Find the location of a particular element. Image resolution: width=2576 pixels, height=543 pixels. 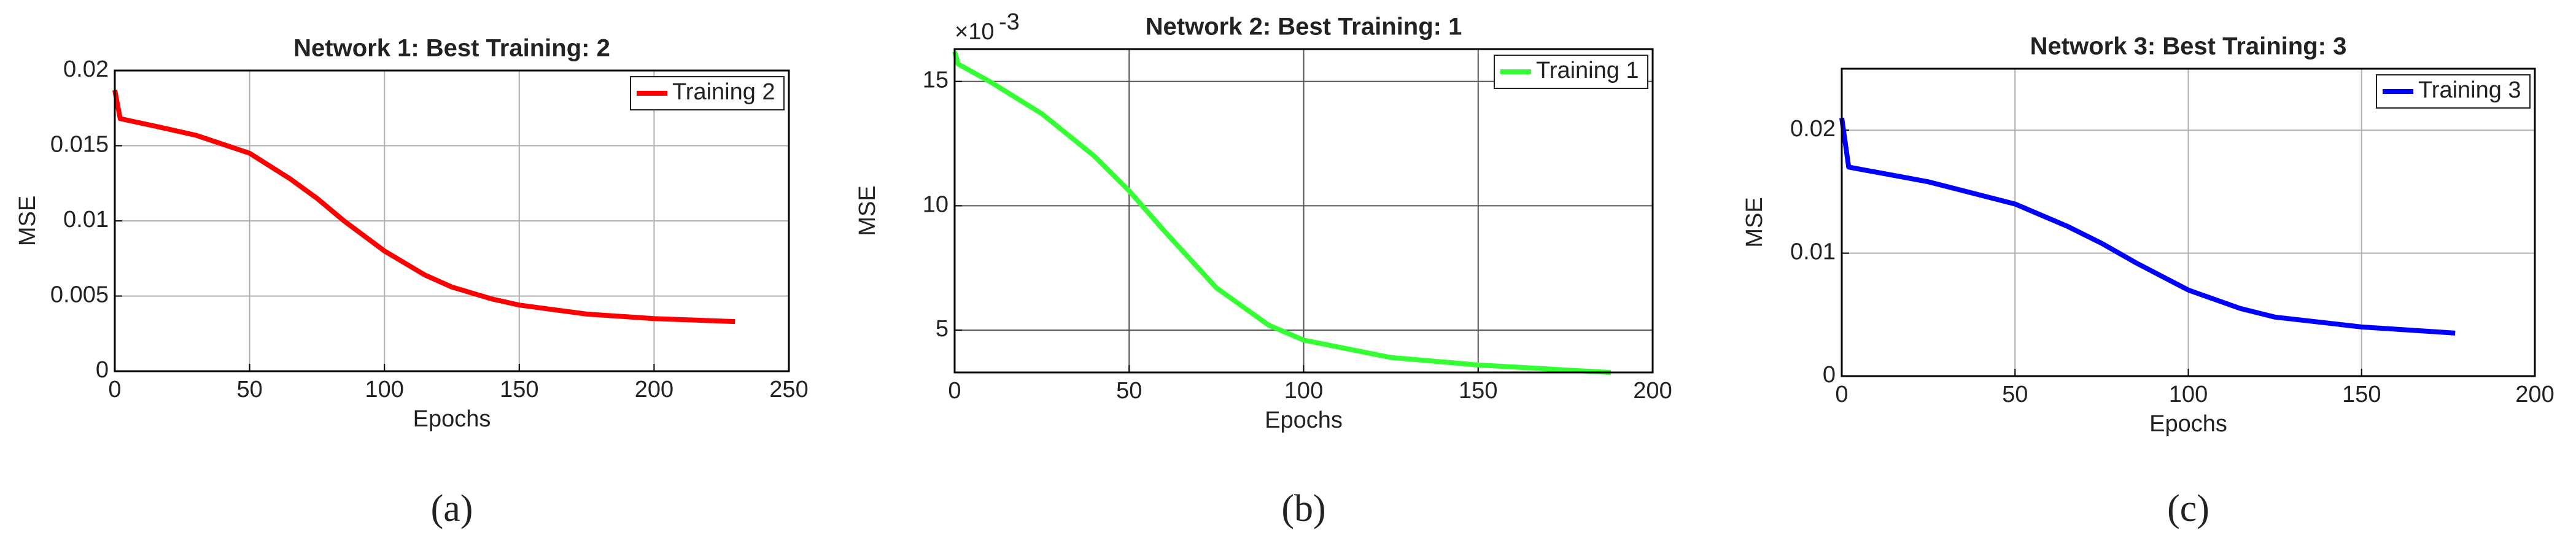

chart-title: Network 1: Best Training: 2 is located at coordinates (451, 48).